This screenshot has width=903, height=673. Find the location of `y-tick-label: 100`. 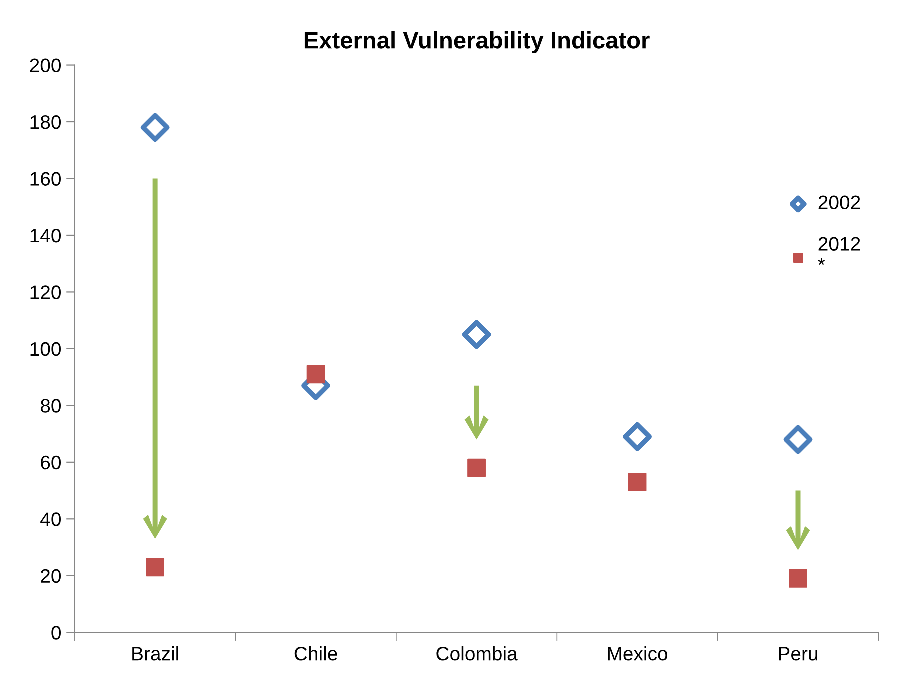

y-tick-label: 100 is located at coordinates (45, 349).